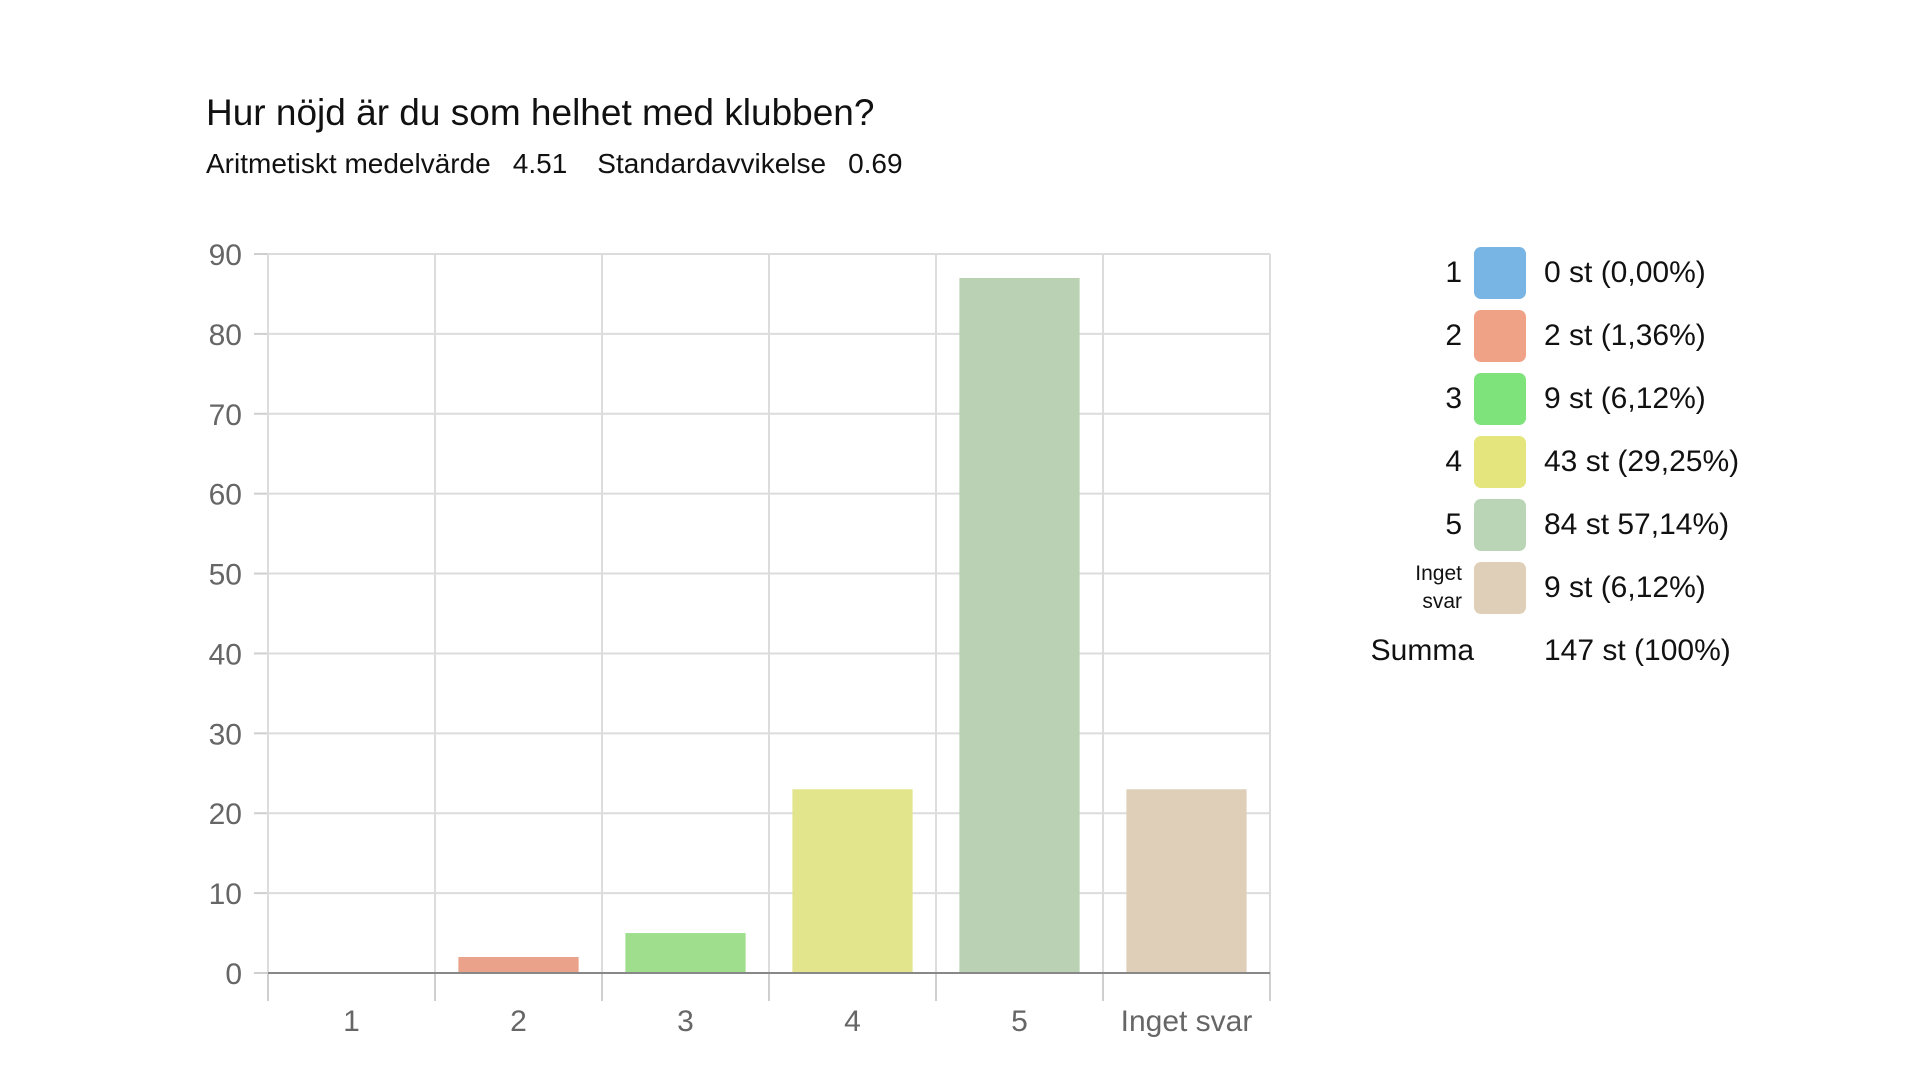 The height and width of the screenshot is (1080, 1920). Describe the element at coordinates (1422, 650) in the screenshot. I see `total-label: Summa` at that location.